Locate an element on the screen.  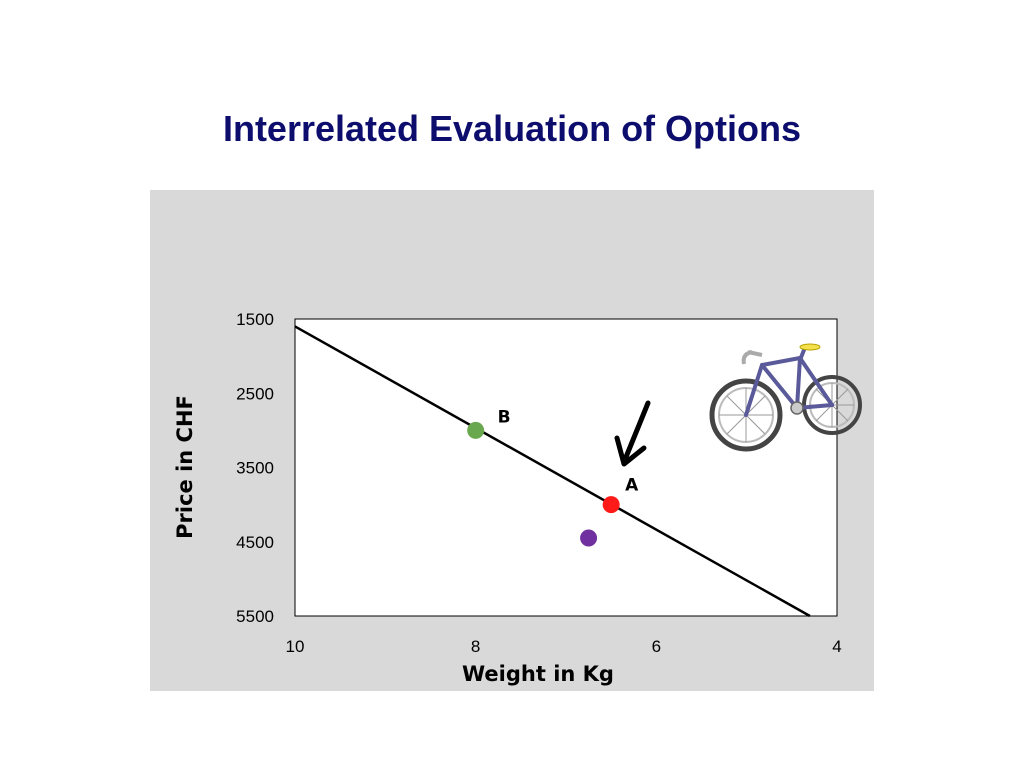
x-axis-ticks: 10 8 6 4 is located at coordinates (564, 646).